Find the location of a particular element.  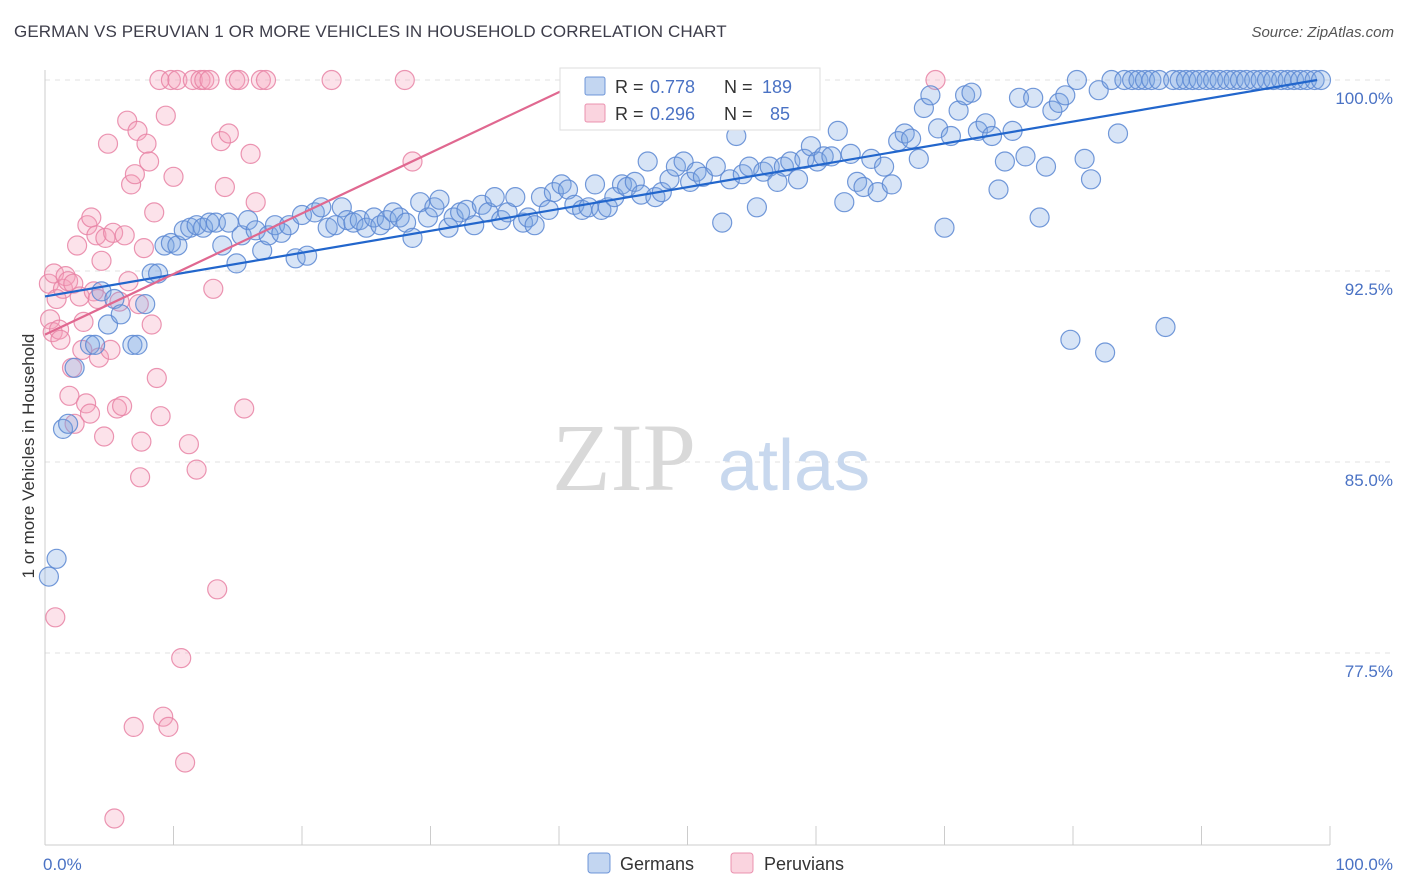

legend-label-germans: Germans is located at coordinates (657, 864).